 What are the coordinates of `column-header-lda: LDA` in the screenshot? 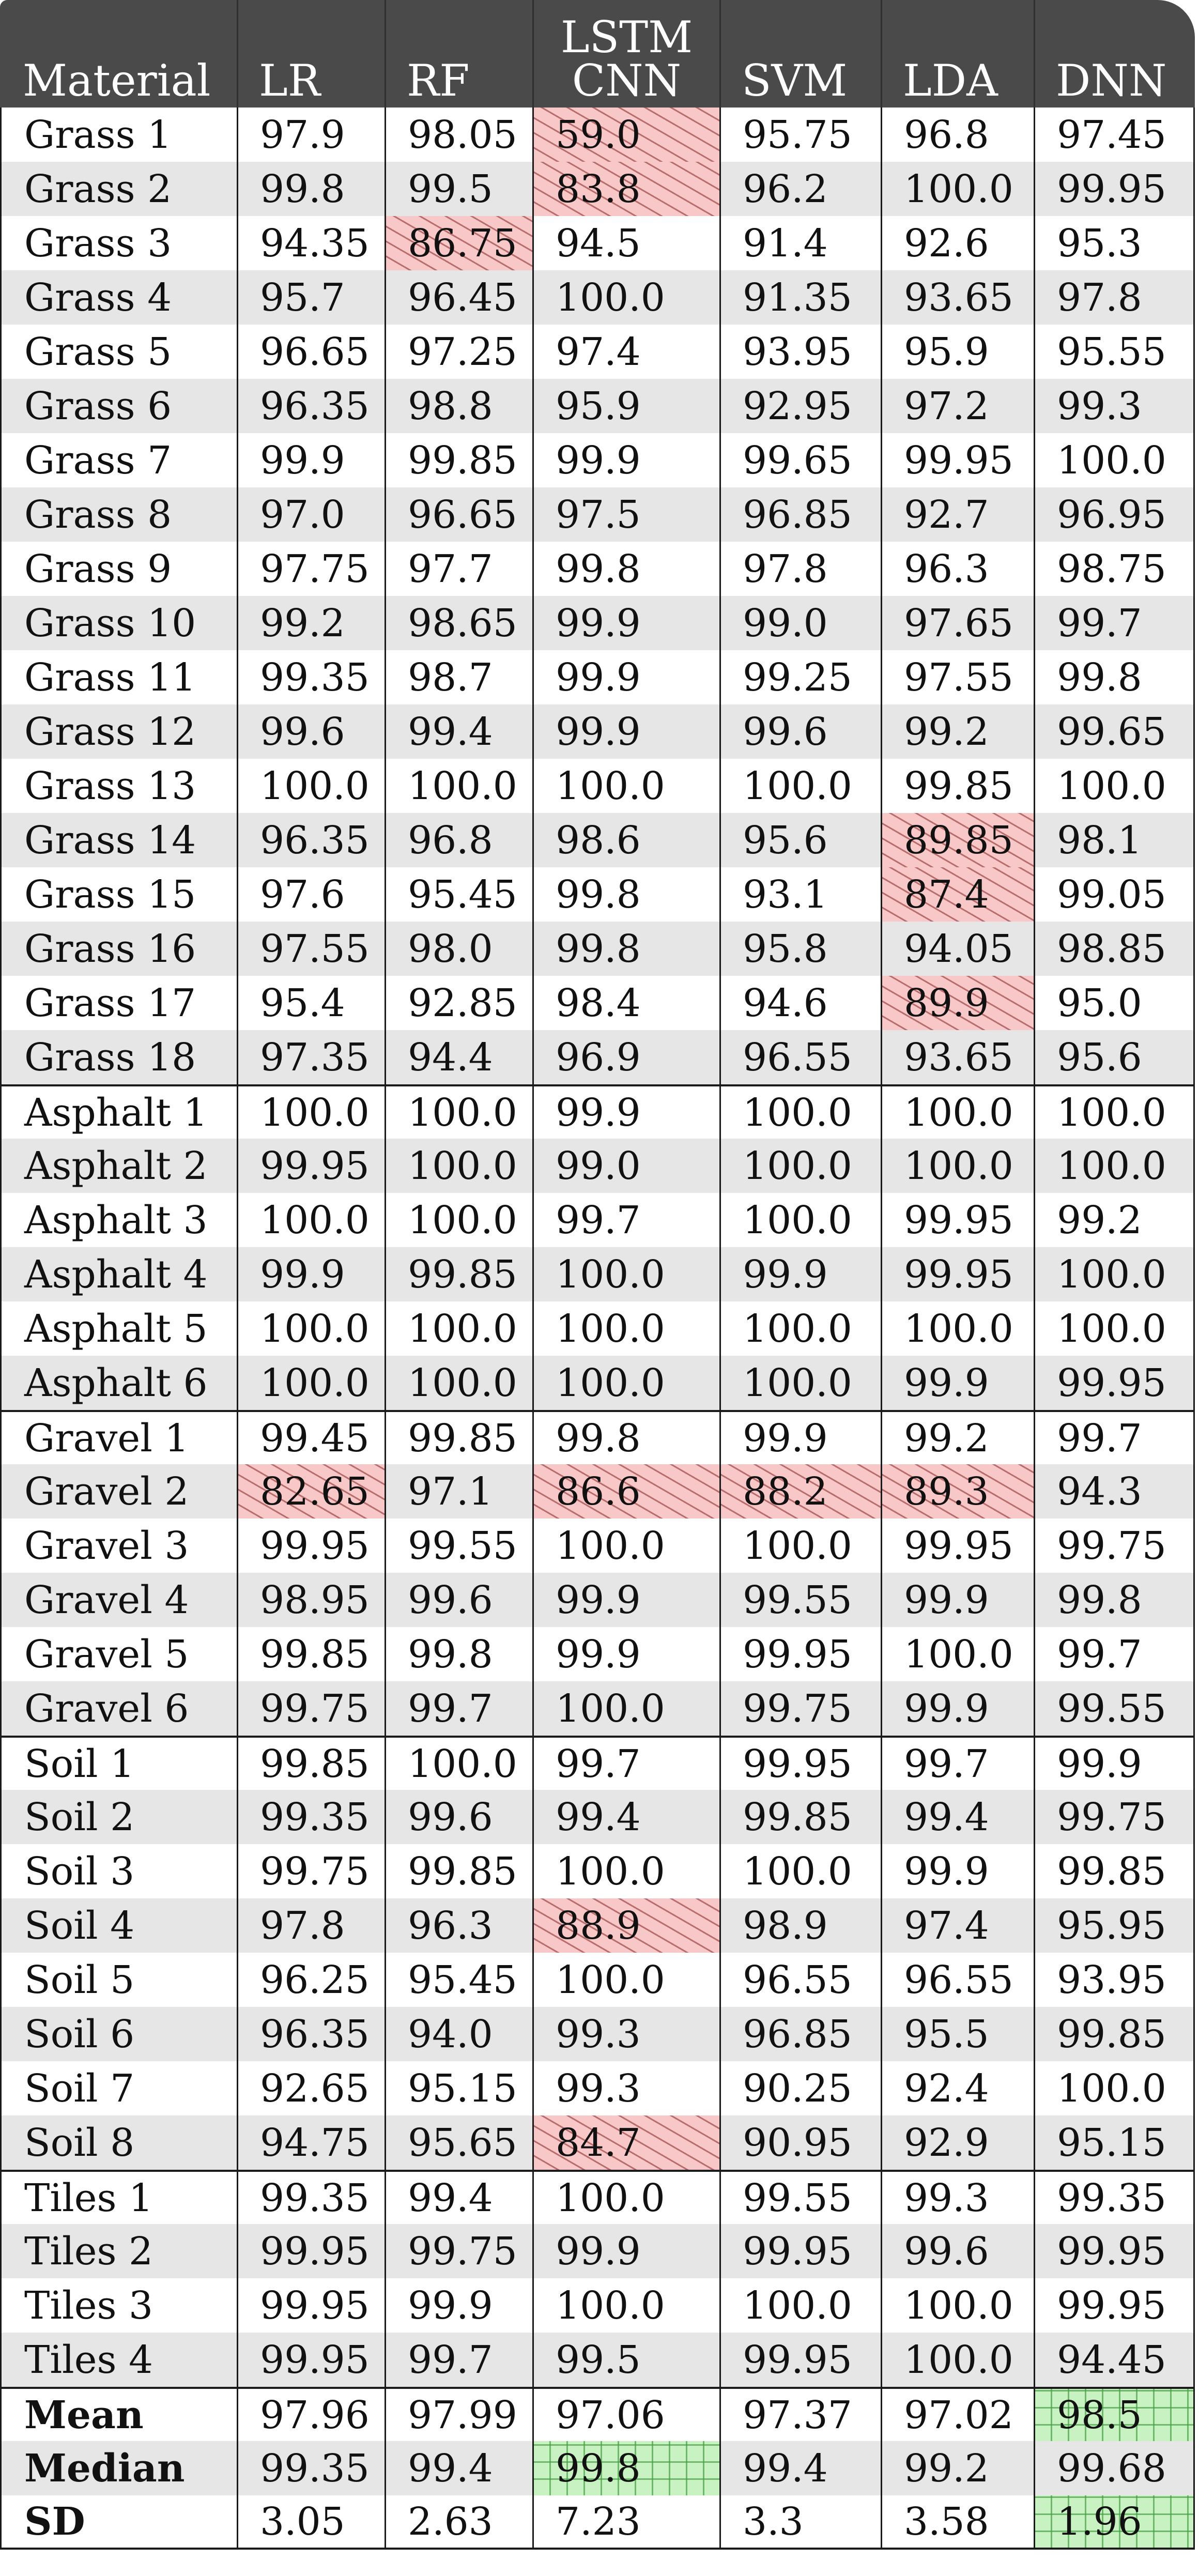 It's located at (958, 54).